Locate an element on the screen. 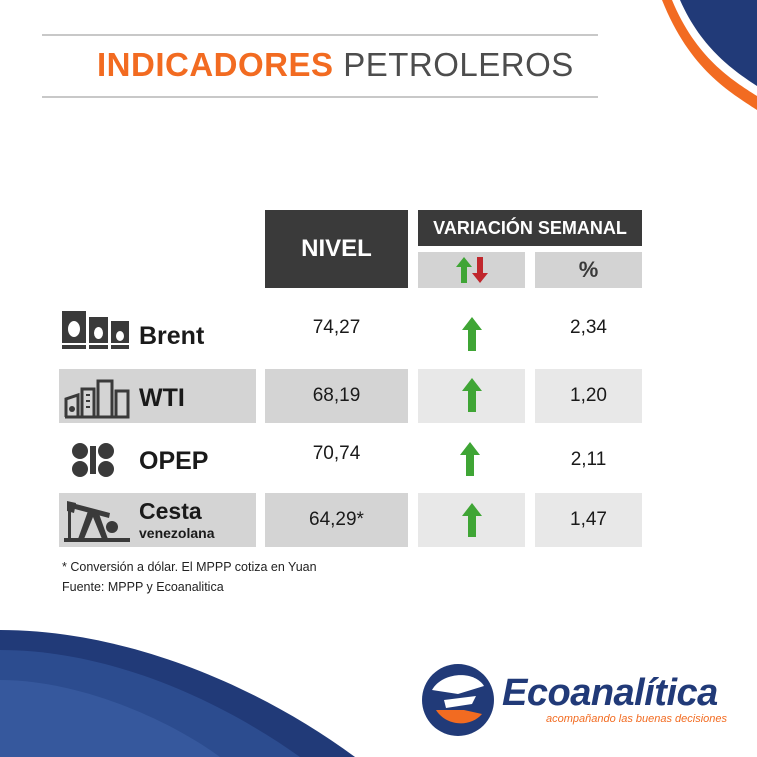  brand-tagline: acompañando las buenas decisiones is located at coordinates (637, 719).